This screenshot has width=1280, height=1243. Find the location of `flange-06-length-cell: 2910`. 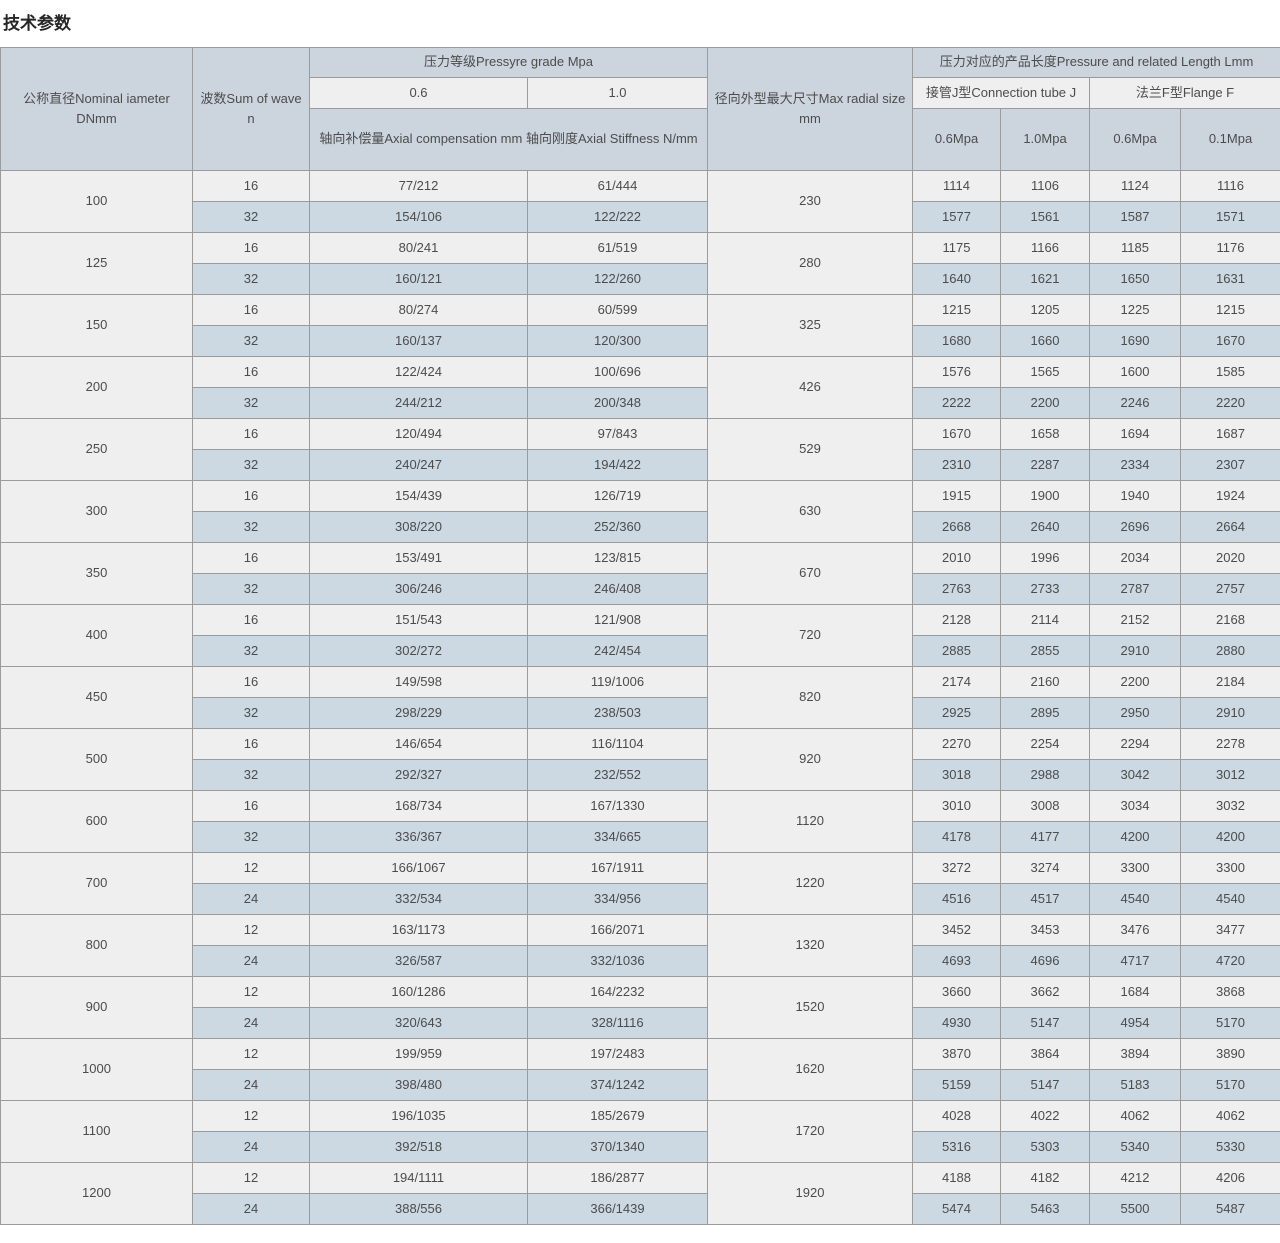

flange-06-length-cell: 2910 is located at coordinates (1135, 651).